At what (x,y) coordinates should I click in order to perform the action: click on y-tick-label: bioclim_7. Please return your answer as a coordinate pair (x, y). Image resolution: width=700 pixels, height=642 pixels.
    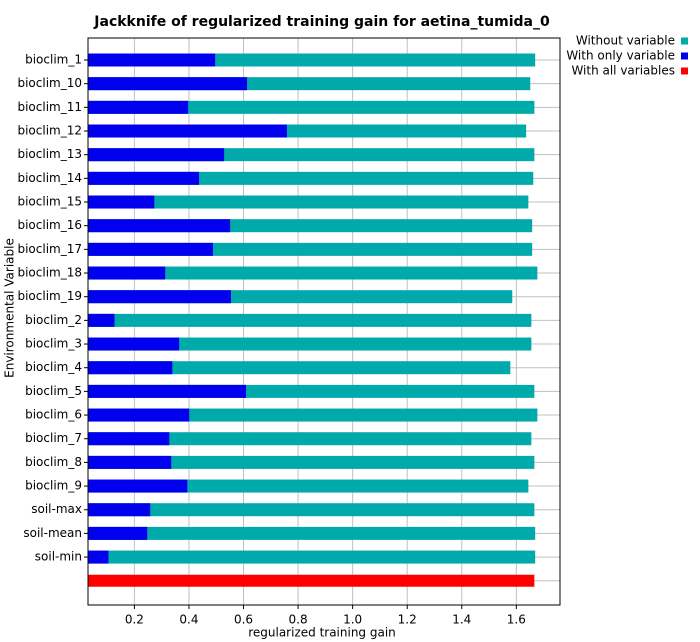
    Looking at the image, I should click on (53, 438).